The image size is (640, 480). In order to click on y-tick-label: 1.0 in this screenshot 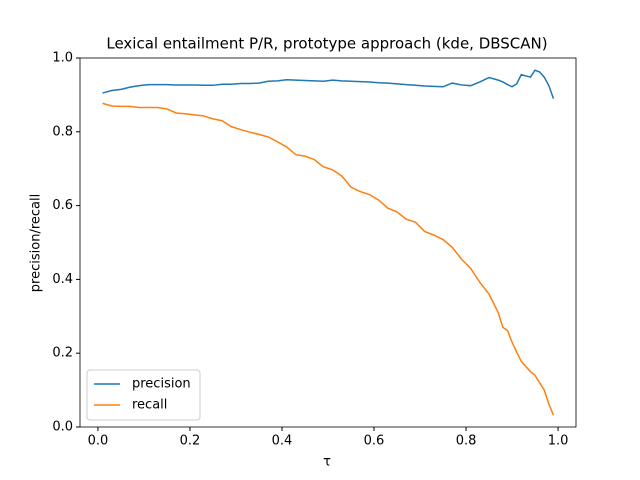, I will do `click(62, 58)`.